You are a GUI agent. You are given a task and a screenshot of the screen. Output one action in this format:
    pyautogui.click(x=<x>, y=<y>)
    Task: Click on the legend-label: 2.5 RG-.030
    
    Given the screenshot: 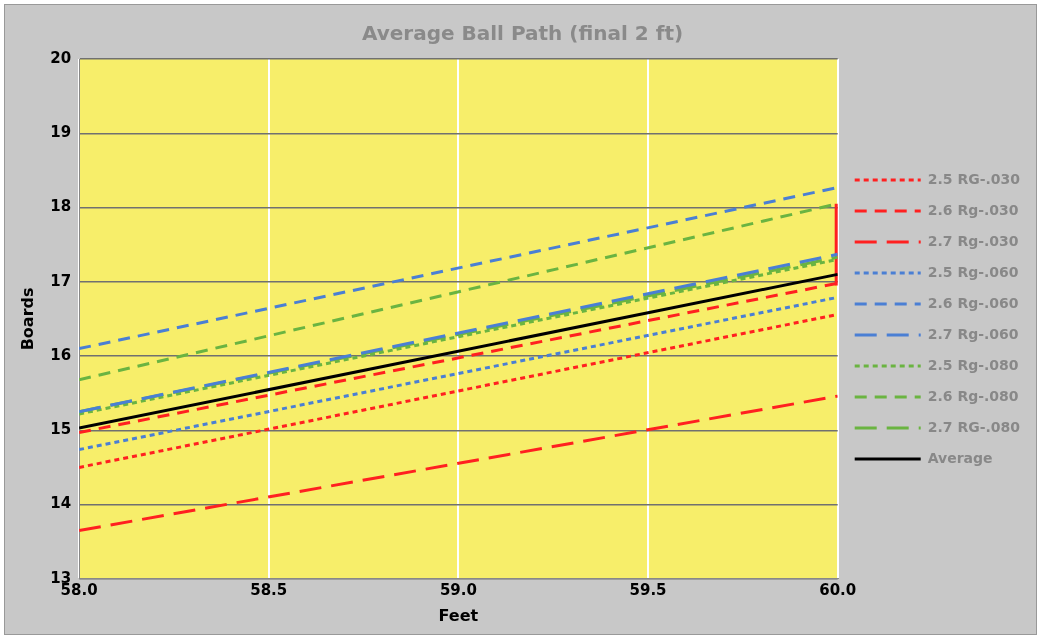 What is the action you would take?
    pyautogui.click(x=974, y=178)
    